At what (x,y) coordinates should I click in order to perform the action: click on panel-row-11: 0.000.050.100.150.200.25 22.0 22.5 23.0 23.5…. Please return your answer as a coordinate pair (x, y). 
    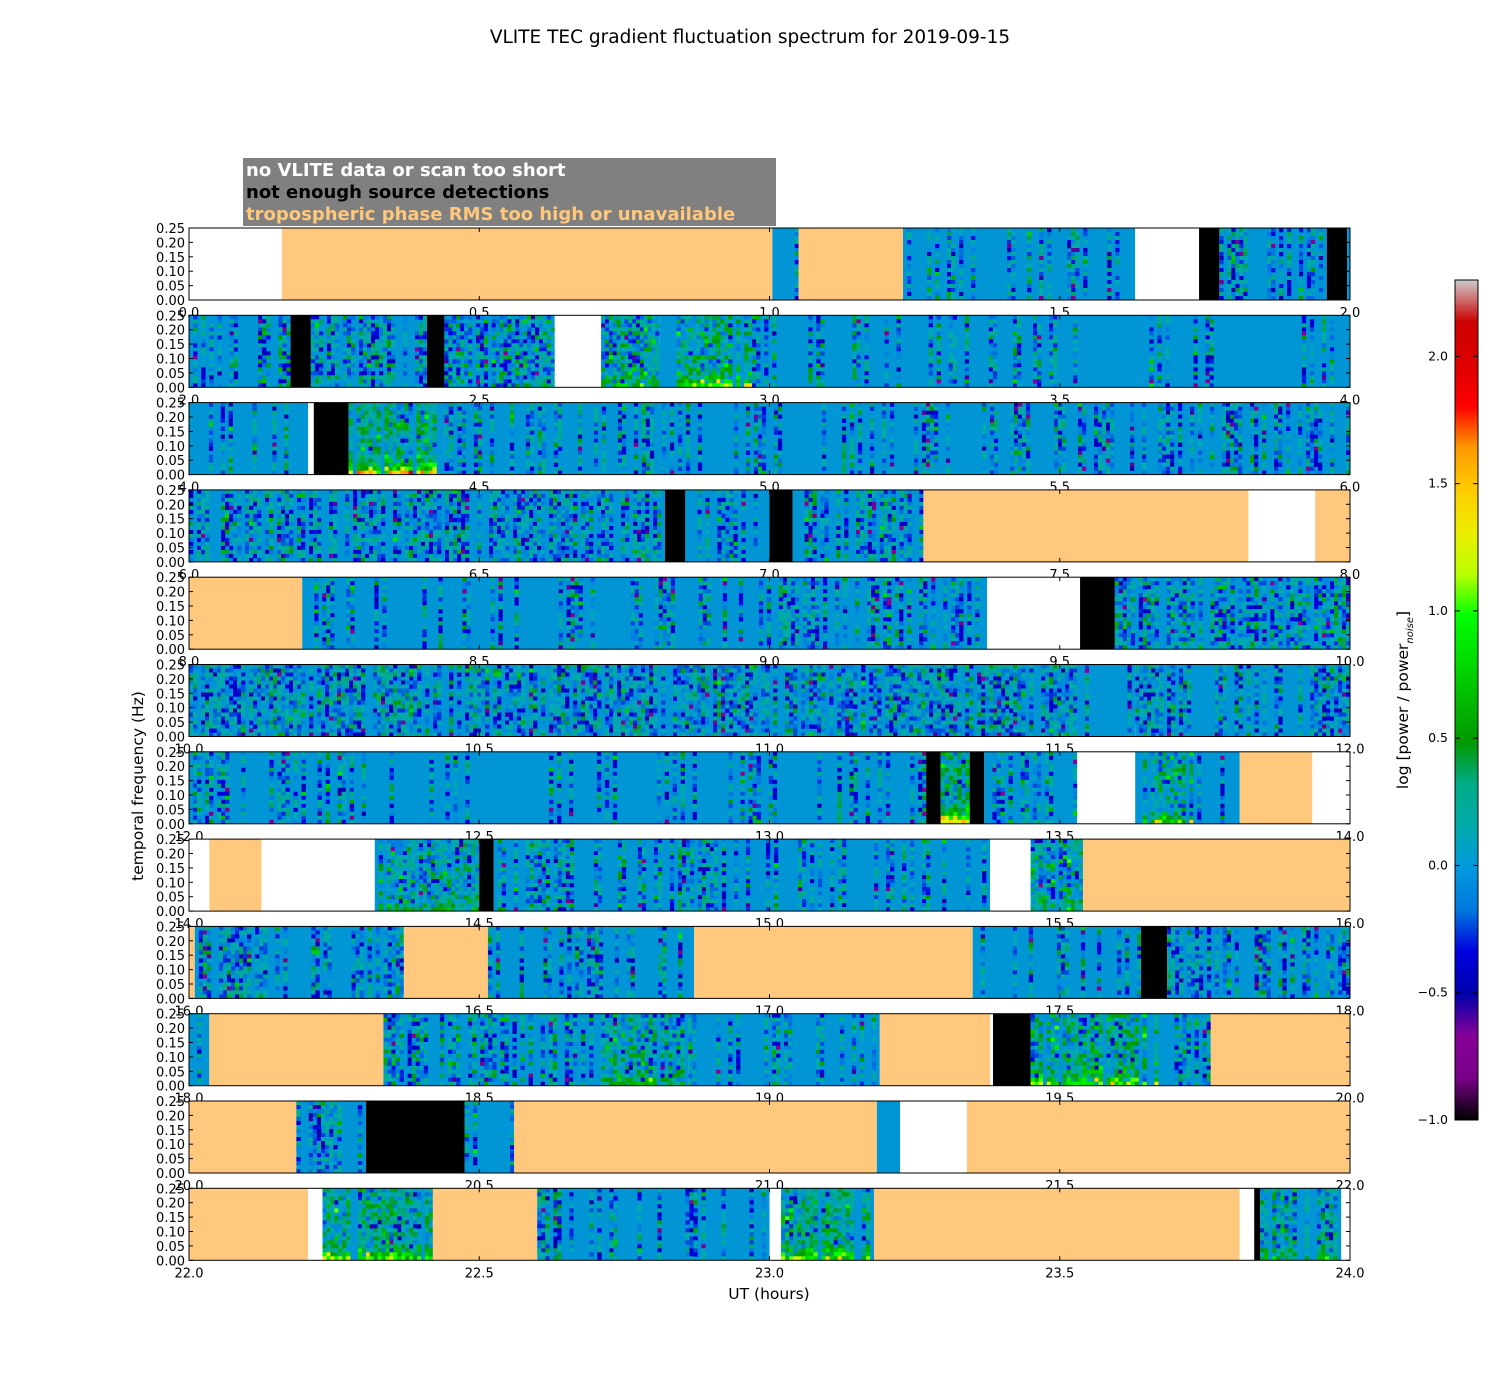
    Looking at the image, I should click on (760, 1231).